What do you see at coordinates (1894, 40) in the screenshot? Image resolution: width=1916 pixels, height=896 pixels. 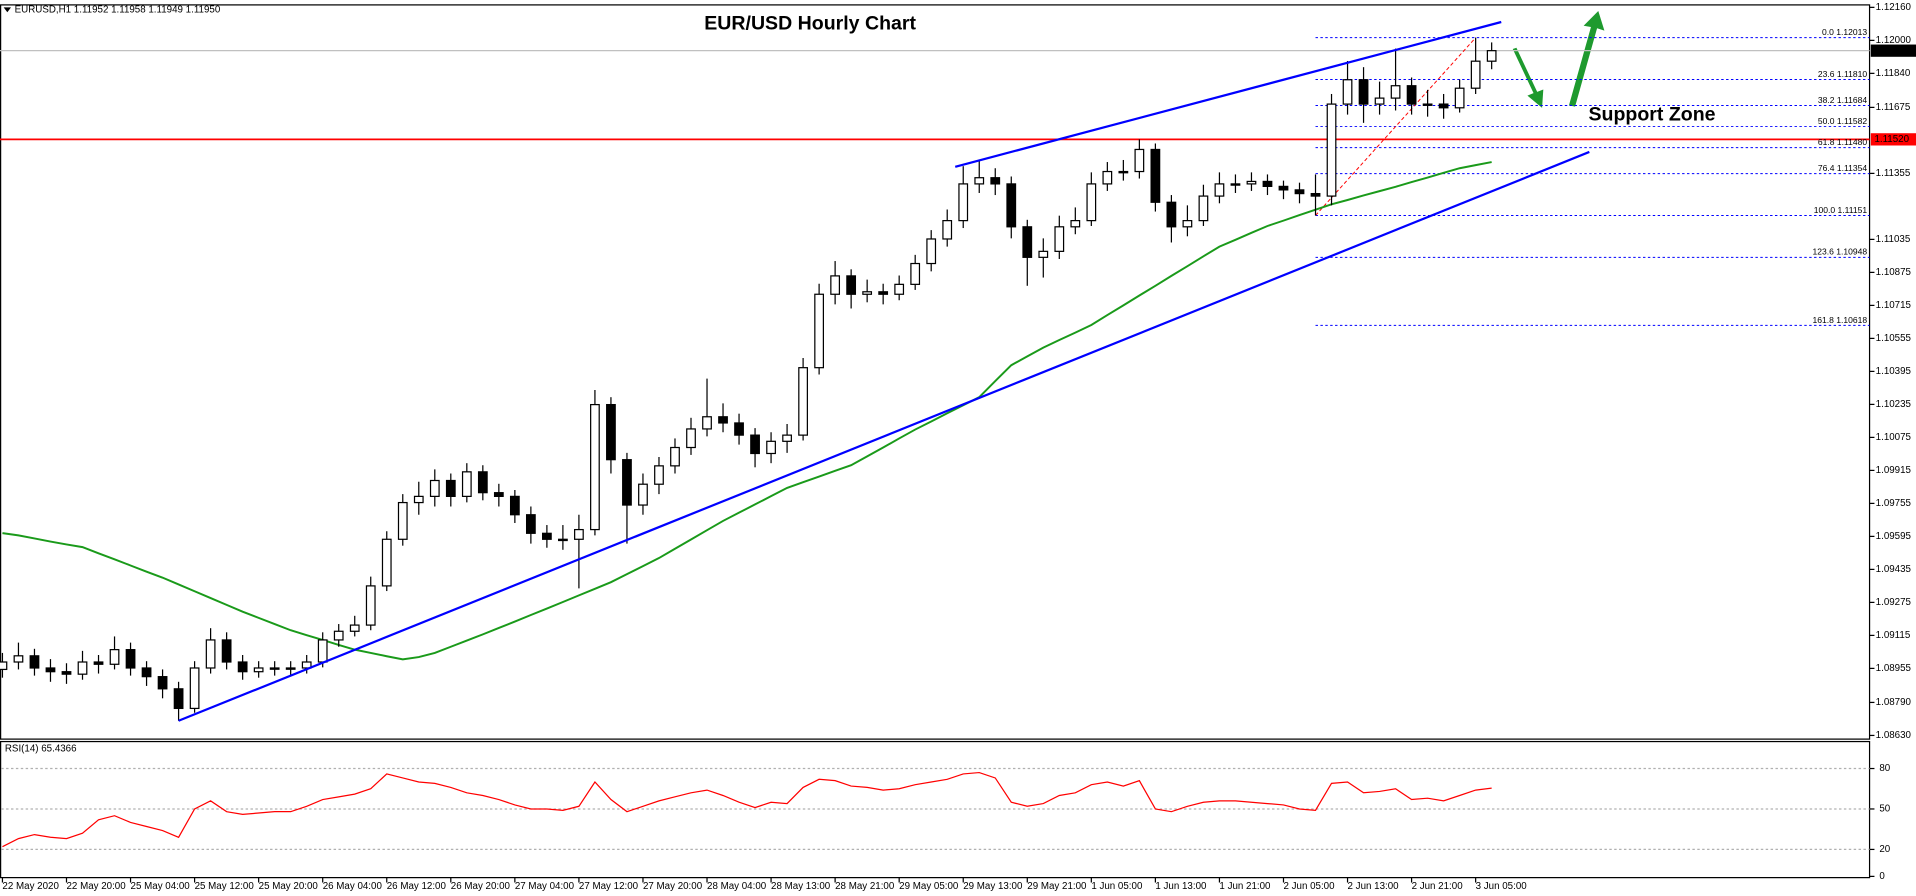 I see `y-tick-label: 1.12000` at bounding box center [1894, 40].